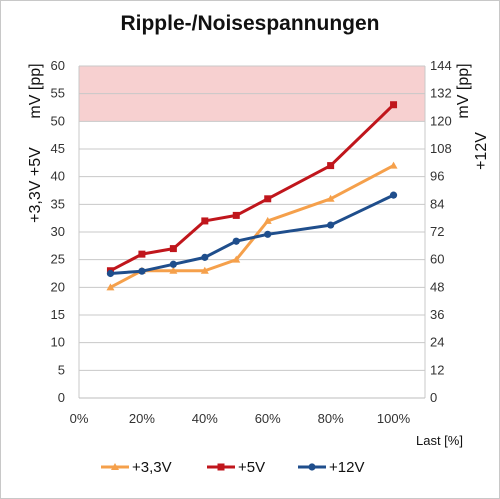 Image resolution: width=500 pixels, height=499 pixels. Describe the element at coordinates (58, 120) in the screenshot. I see `y-tick-left: 50` at that location.